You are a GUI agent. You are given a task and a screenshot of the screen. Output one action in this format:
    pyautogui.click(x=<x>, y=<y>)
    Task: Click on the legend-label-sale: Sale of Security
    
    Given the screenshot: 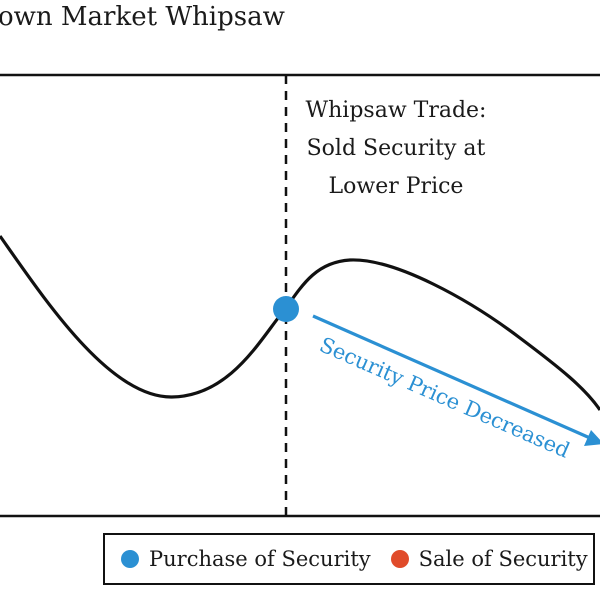 What is the action you would take?
    pyautogui.click(x=503, y=559)
    